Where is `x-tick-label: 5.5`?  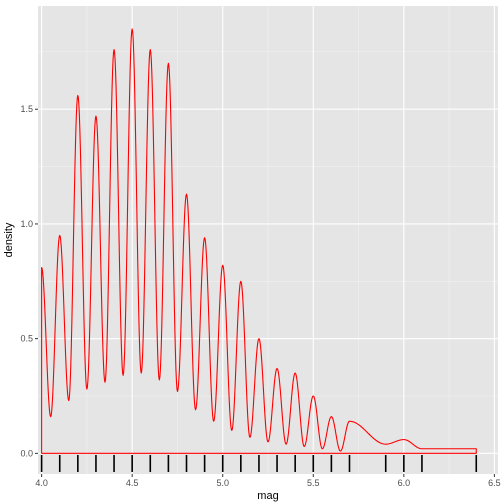 x-tick-label: 5.5 is located at coordinates (313, 483).